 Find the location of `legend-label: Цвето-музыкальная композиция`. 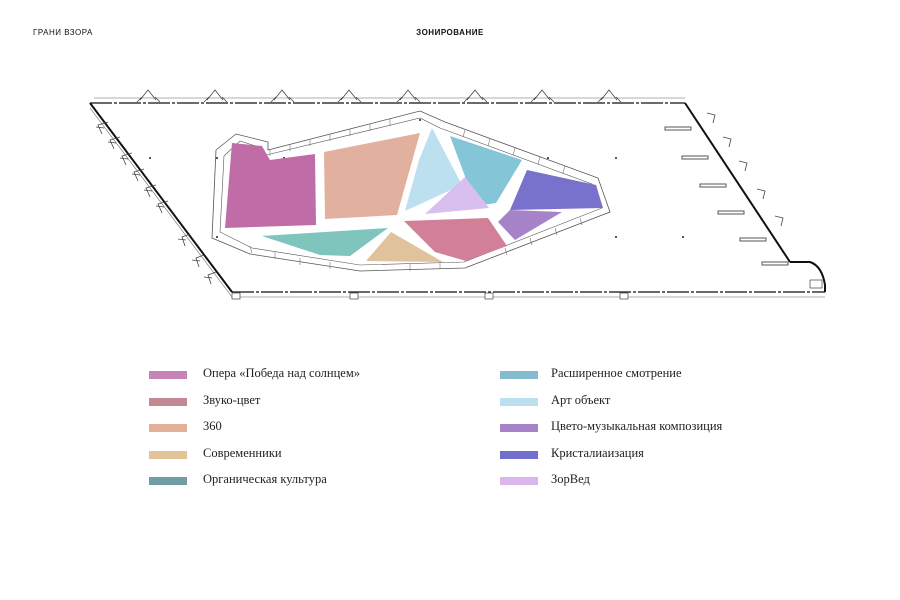

legend-label: Цвето-музыкальная композиция is located at coordinates (637, 426).